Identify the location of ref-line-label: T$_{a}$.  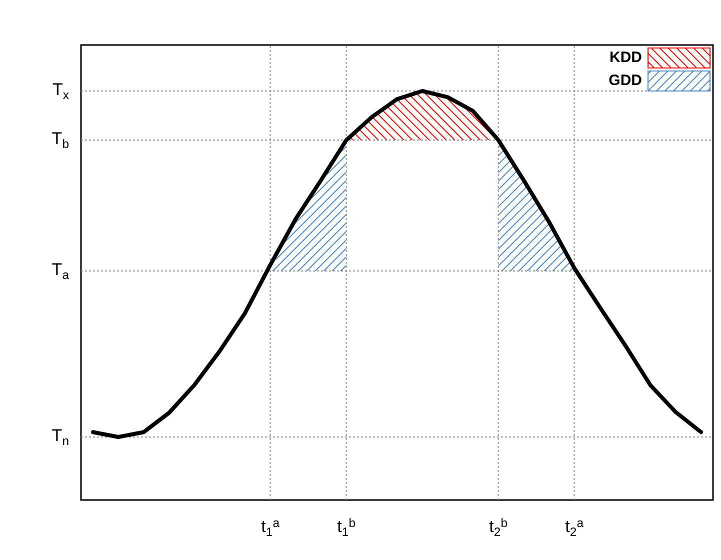
(61, 271).